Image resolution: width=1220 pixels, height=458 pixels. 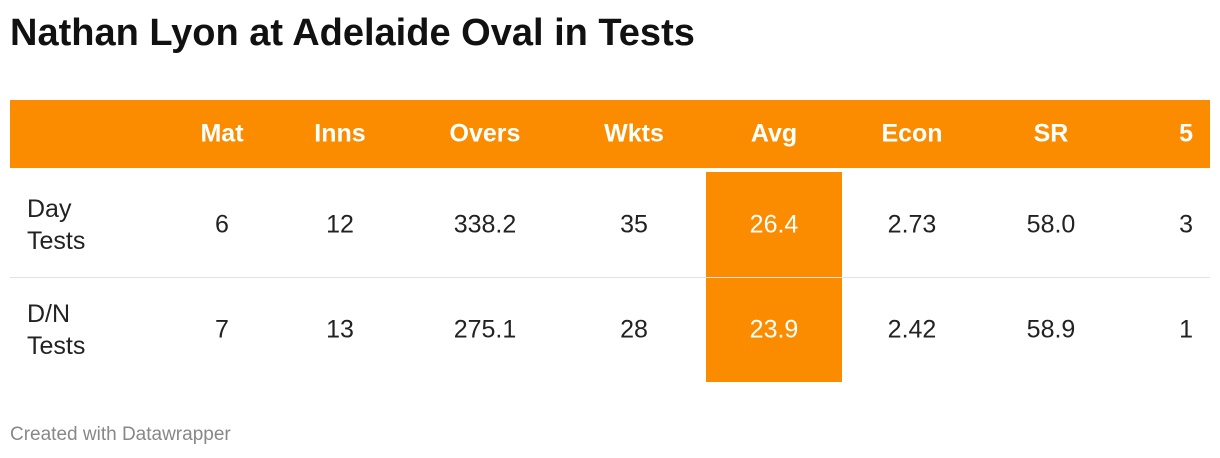 What do you see at coordinates (340, 329) in the screenshot?
I see `table-cell: 13` at bounding box center [340, 329].